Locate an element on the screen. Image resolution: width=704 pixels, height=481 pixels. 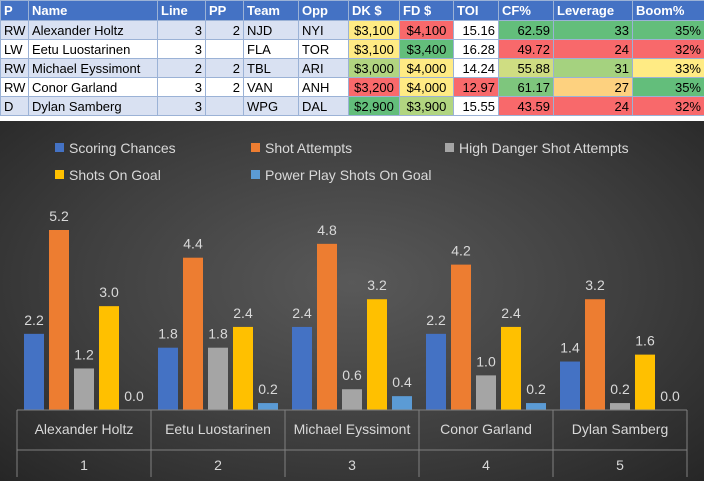
position-cell: LW is located at coordinates (14, 49).